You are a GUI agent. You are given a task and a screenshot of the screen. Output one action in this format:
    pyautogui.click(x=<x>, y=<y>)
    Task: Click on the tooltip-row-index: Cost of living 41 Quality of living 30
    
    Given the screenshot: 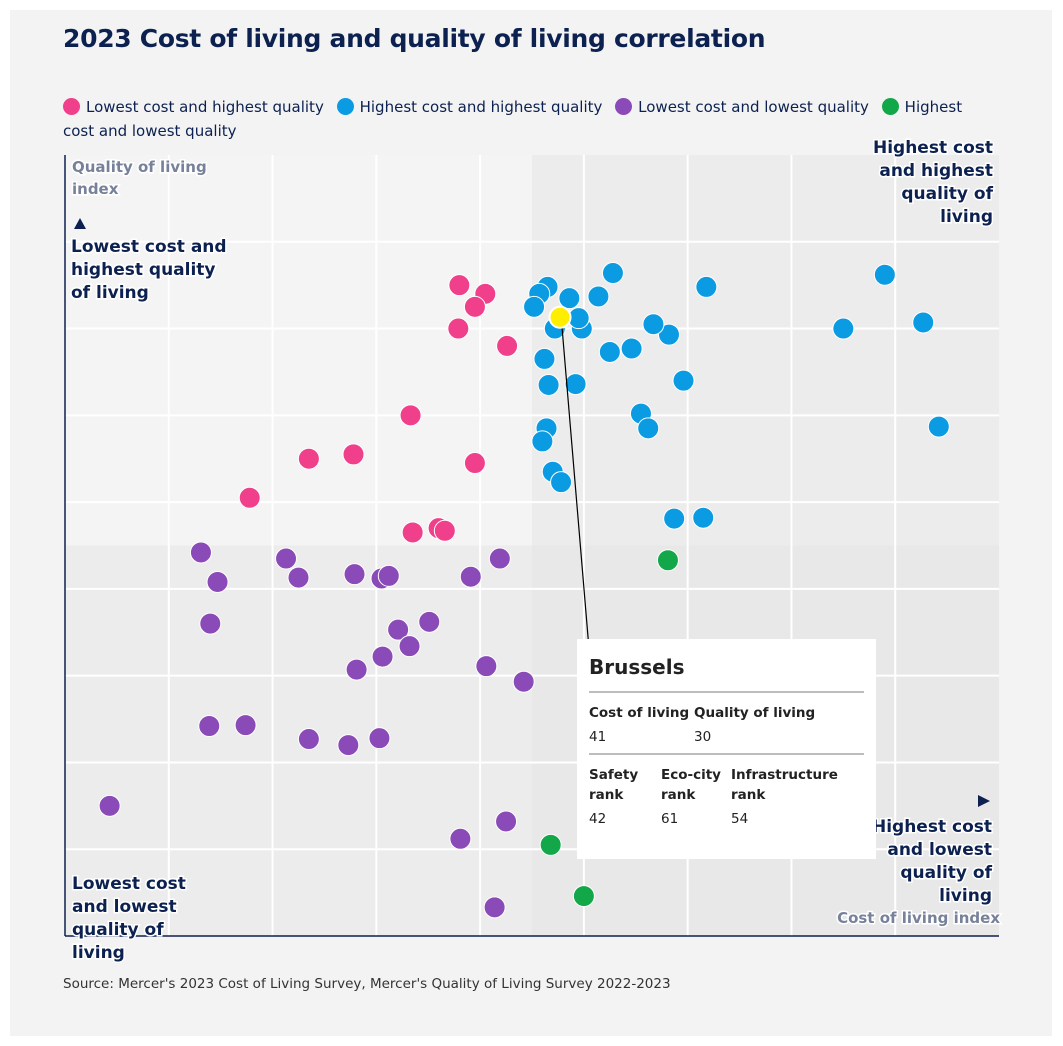 What is the action you would take?
    pyautogui.click(x=726, y=724)
    